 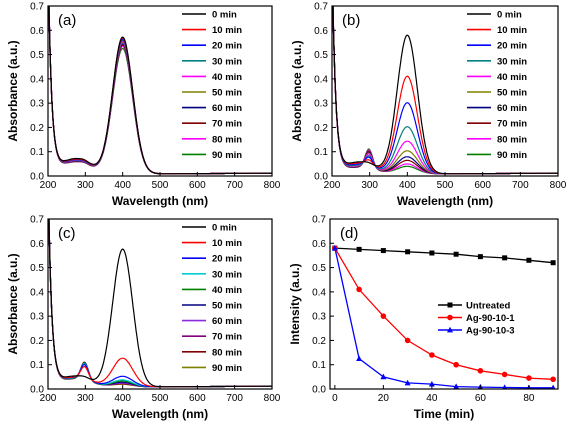 I want to click on y-axis-label: Intensity (a.u.), so click(x=295, y=303).